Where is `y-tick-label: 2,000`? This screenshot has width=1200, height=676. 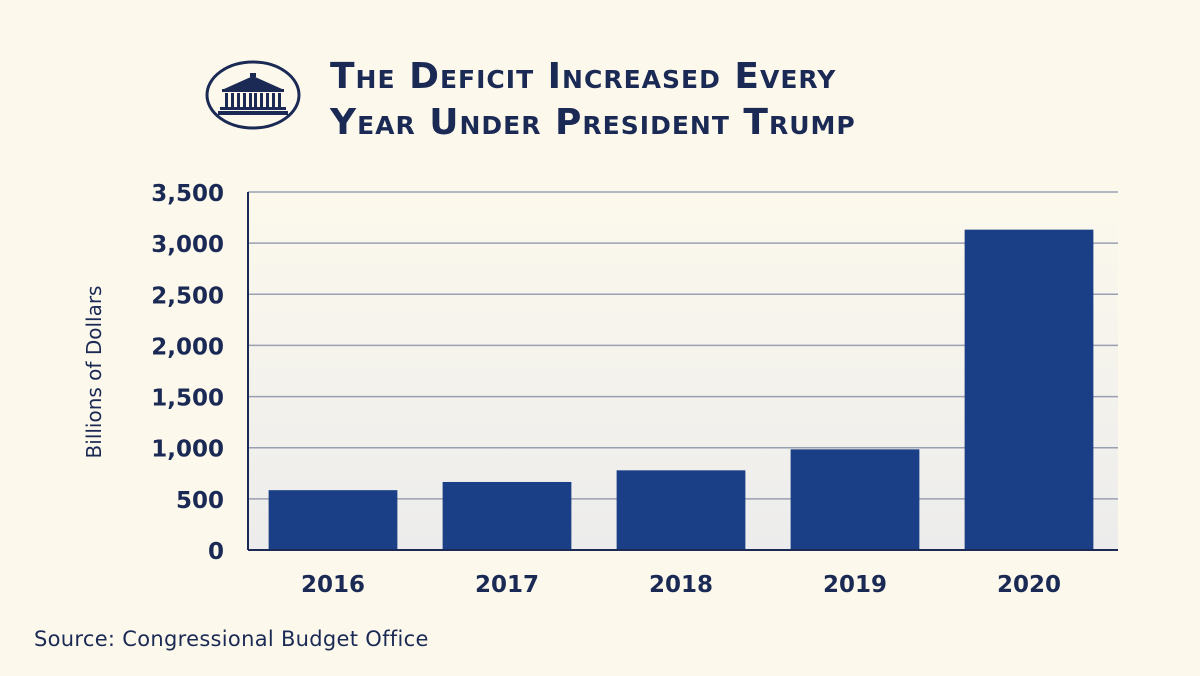 y-tick-label: 2,000 is located at coordinates (187, 347).